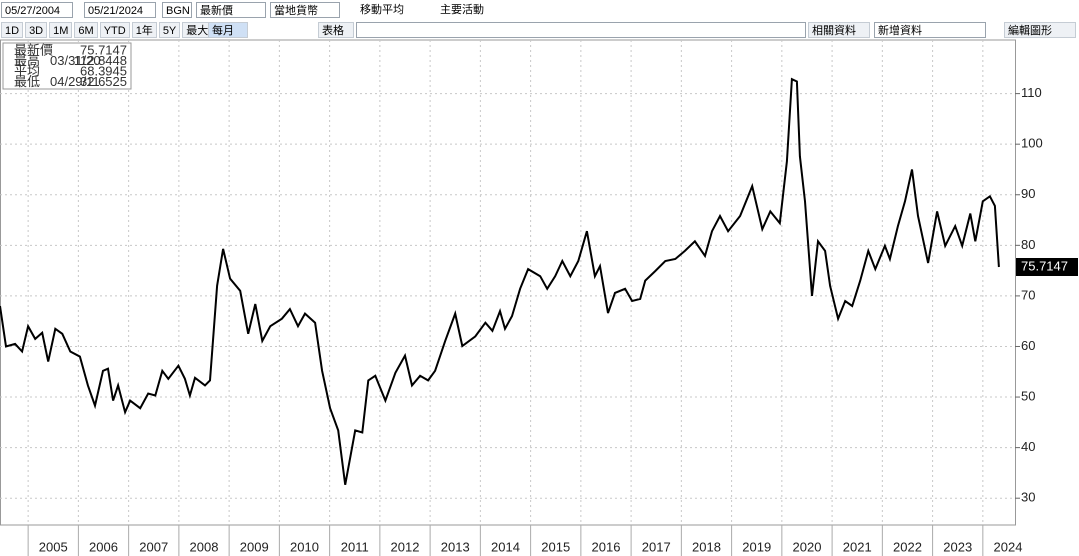  I want to click on x-tick-label: 2023, so click(957, 546).